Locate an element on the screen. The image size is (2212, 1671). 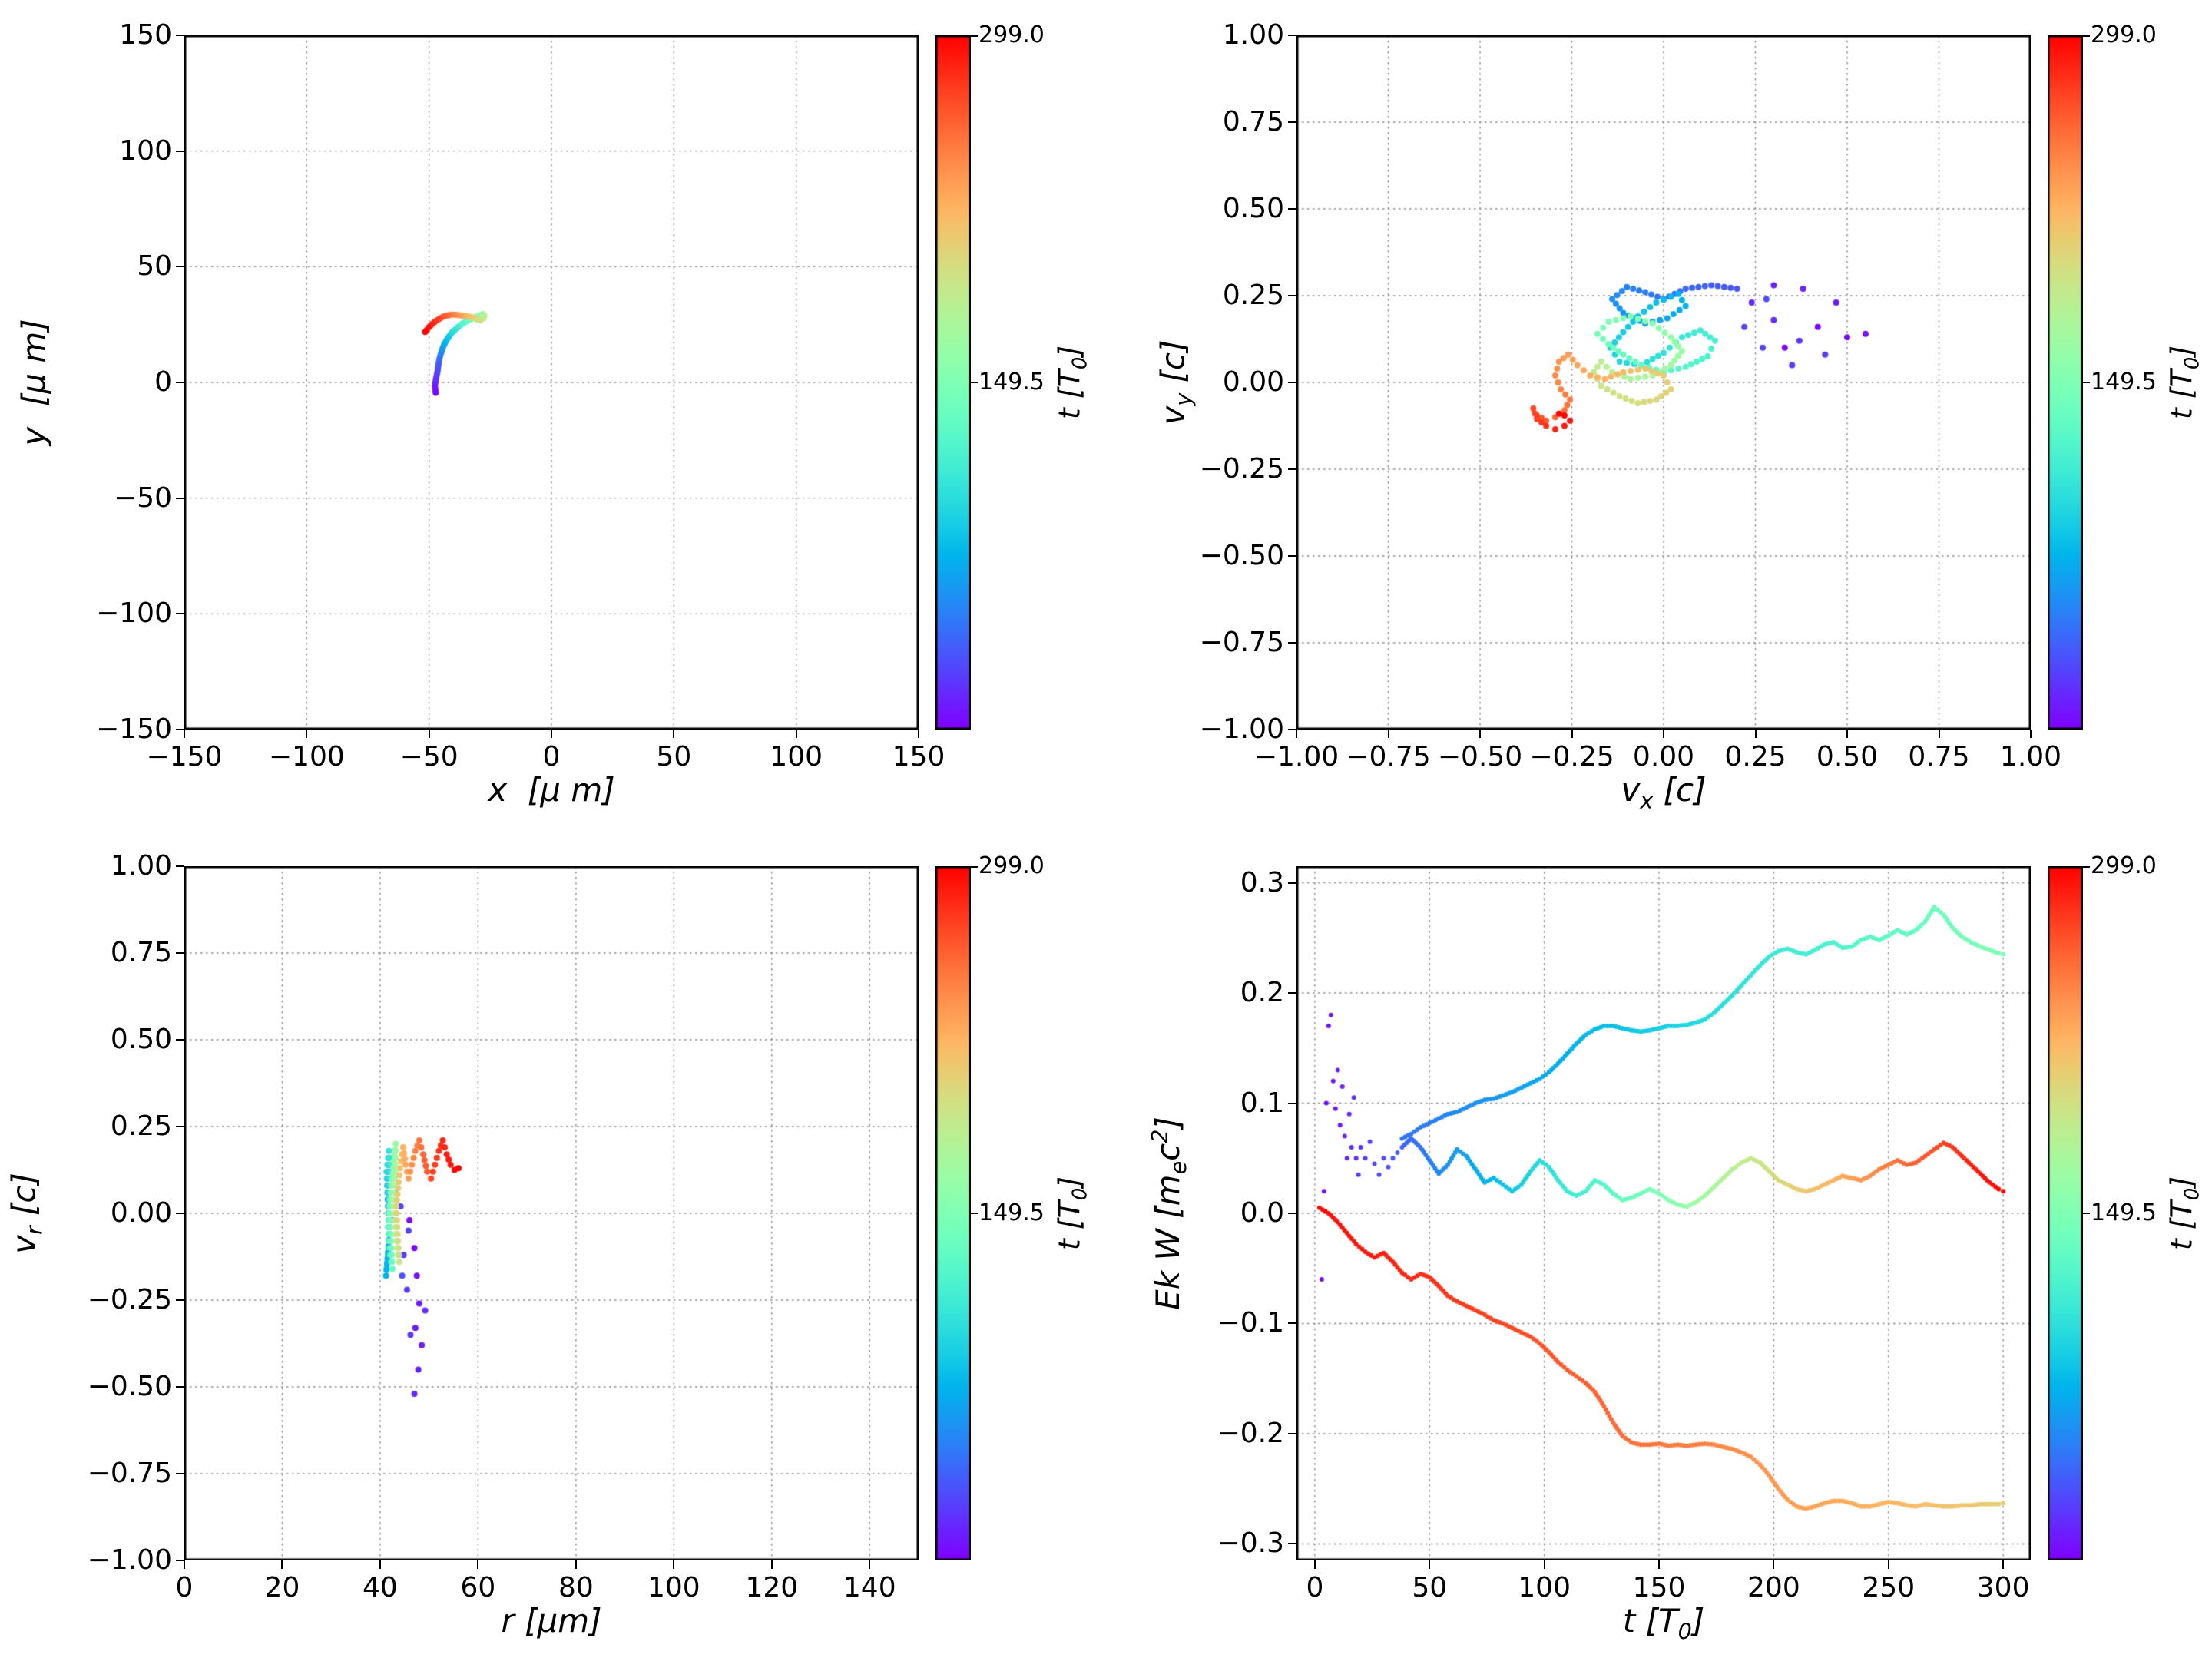
rvr-colorbar-max-label: 299.0 is located at coordinates (1012, 865).